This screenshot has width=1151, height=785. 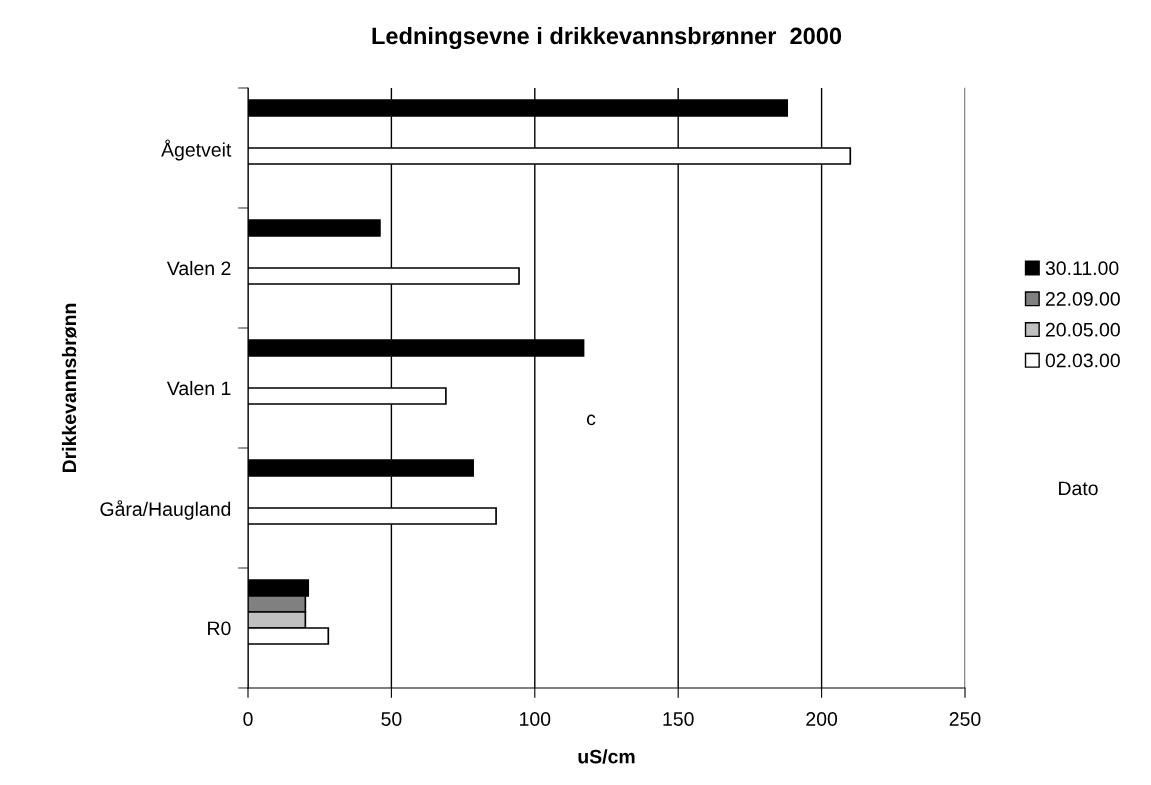 I want to click on y-axis-title: Drikkevannsbrønn, so click(x=69, y=388).